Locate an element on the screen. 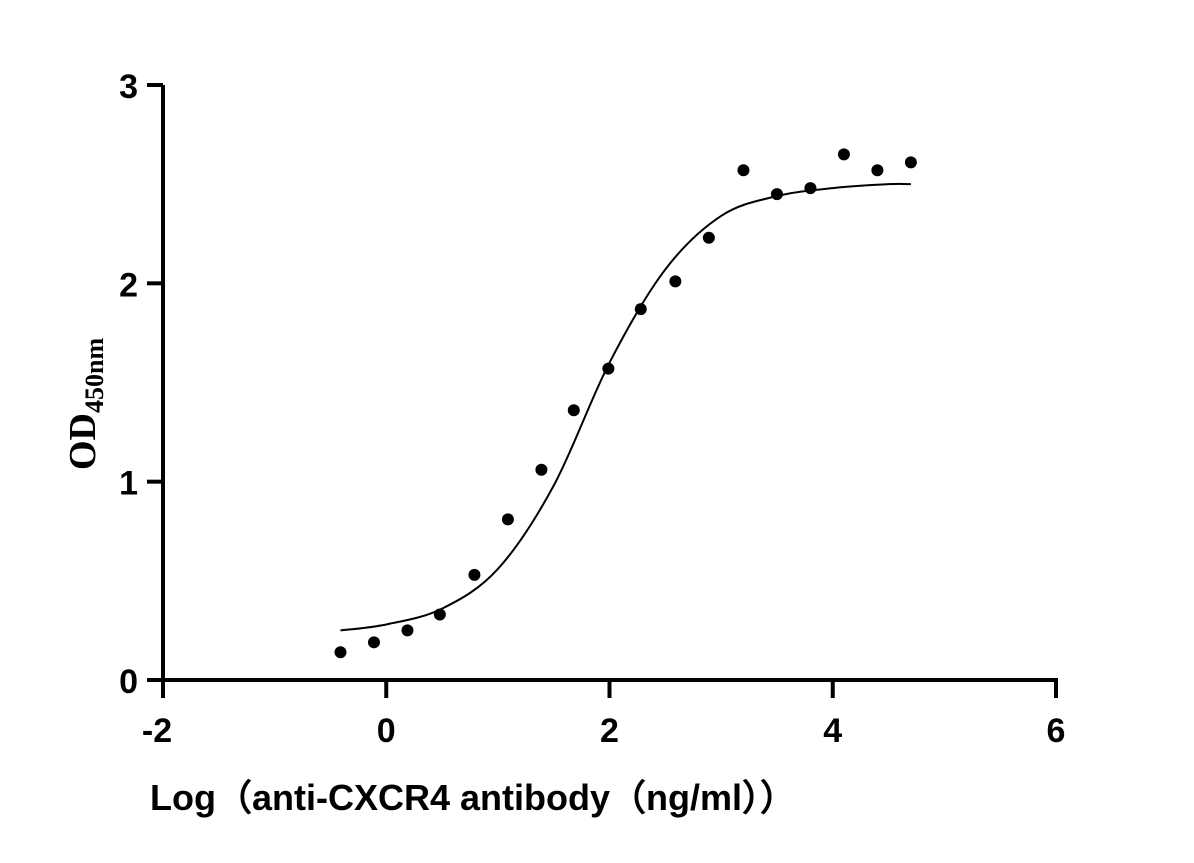 The width and height of the screenshot is (1194, 863). y-tick-label: 2 is located at coordinates (128, 285).